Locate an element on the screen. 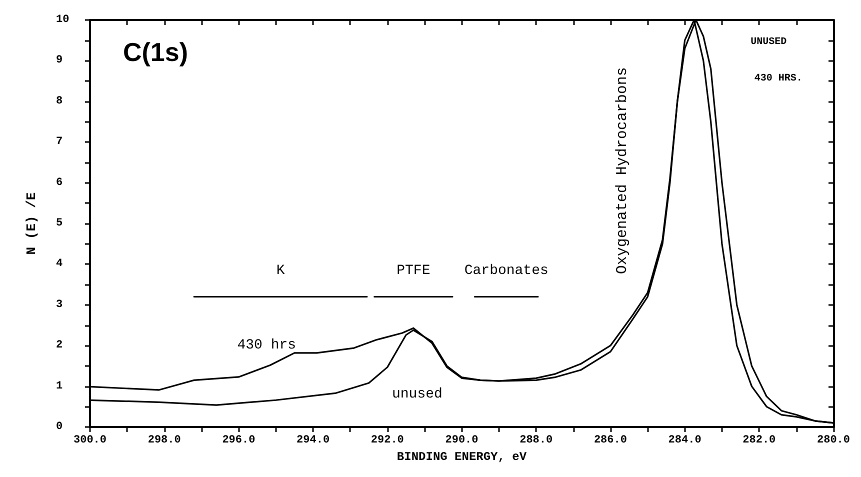 Image resolution: width=861 pixels, height=477 pixels. y-tick-label: 7 is located at coordinates (59, 142).